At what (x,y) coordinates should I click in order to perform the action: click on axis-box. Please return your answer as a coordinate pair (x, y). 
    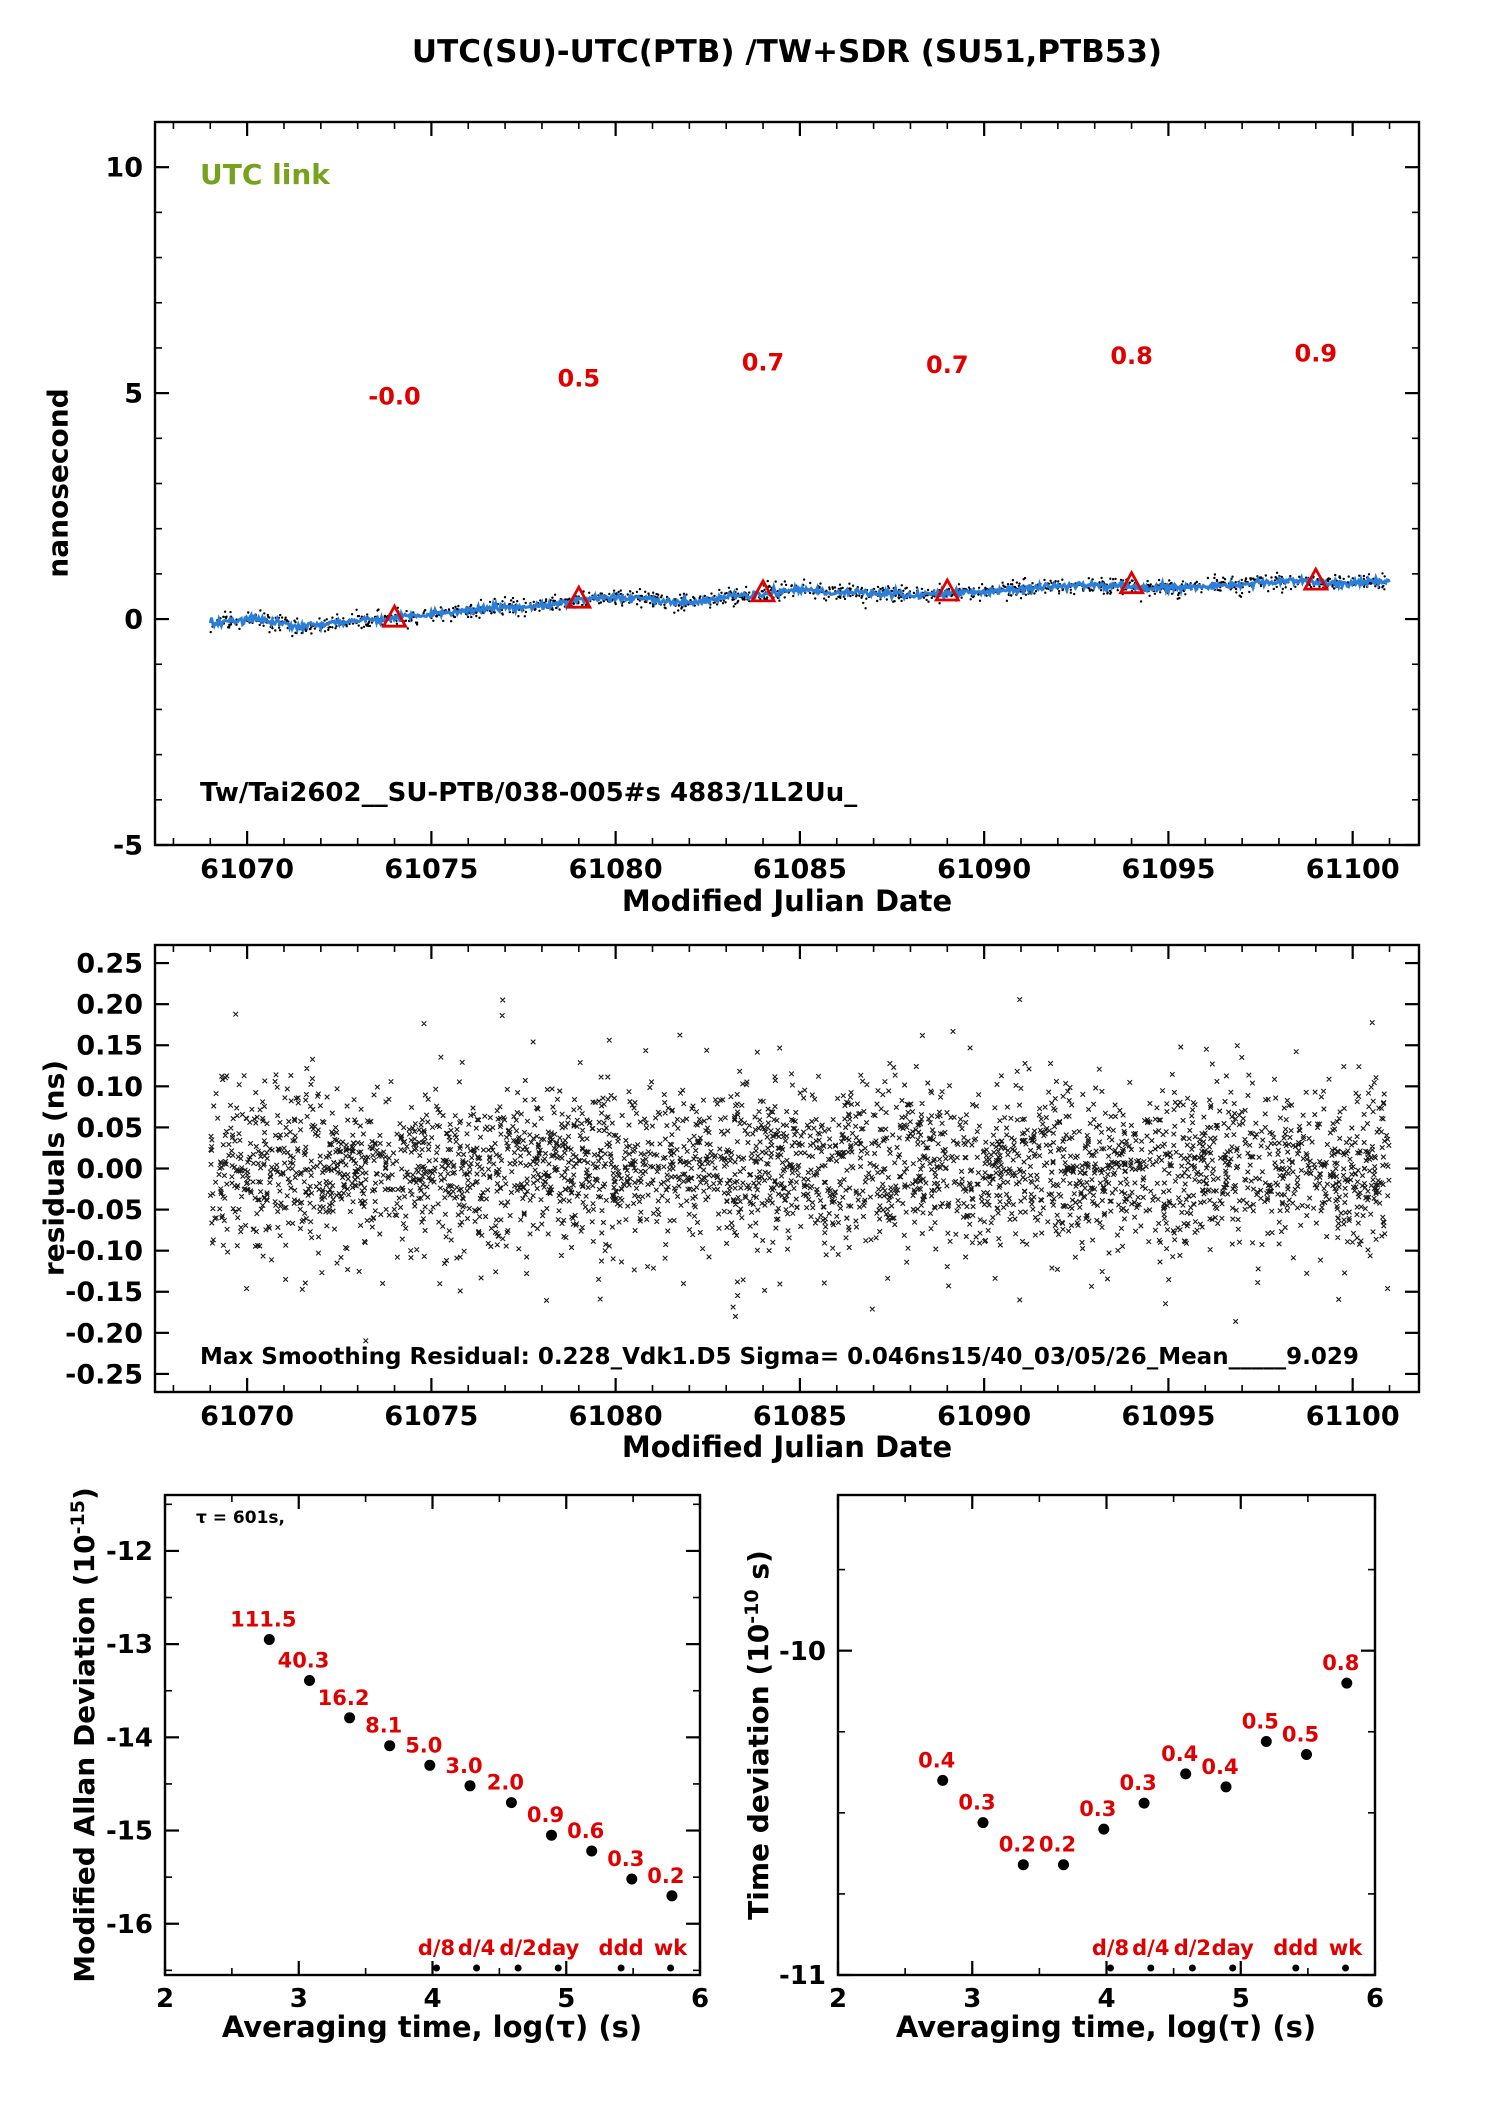
    Looking at the image, I should click on (432, 1735).